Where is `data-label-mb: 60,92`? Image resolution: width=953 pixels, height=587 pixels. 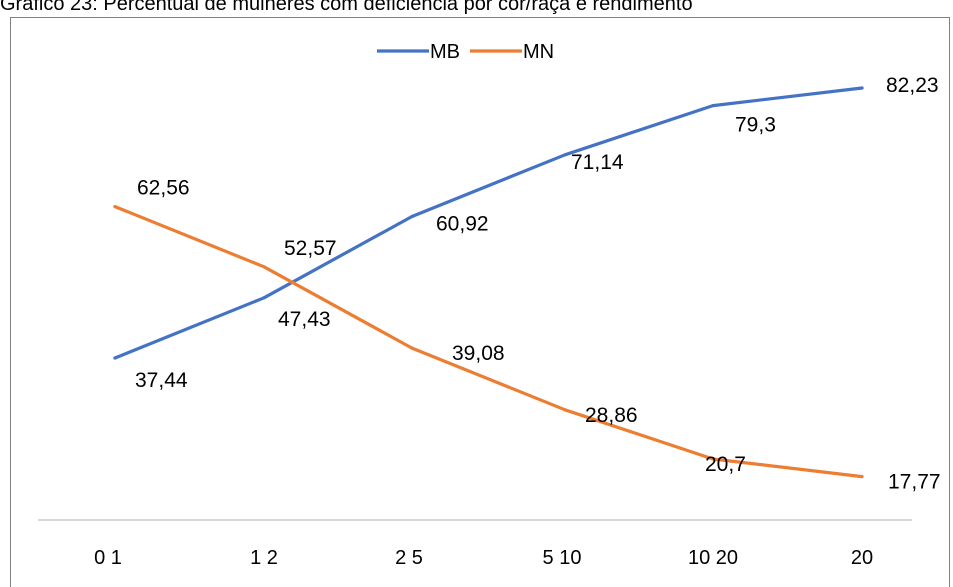 data-label-mb: 60,92 is located at coordinates (462, 224).